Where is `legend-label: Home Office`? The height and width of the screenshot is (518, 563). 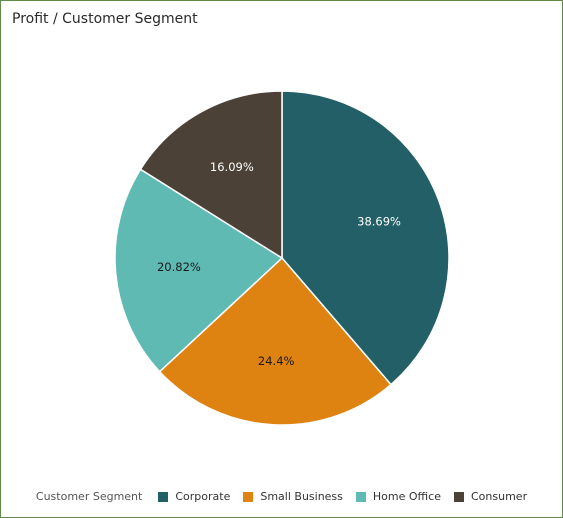 legend-label: Home Office is located at coordinates (406, 496).